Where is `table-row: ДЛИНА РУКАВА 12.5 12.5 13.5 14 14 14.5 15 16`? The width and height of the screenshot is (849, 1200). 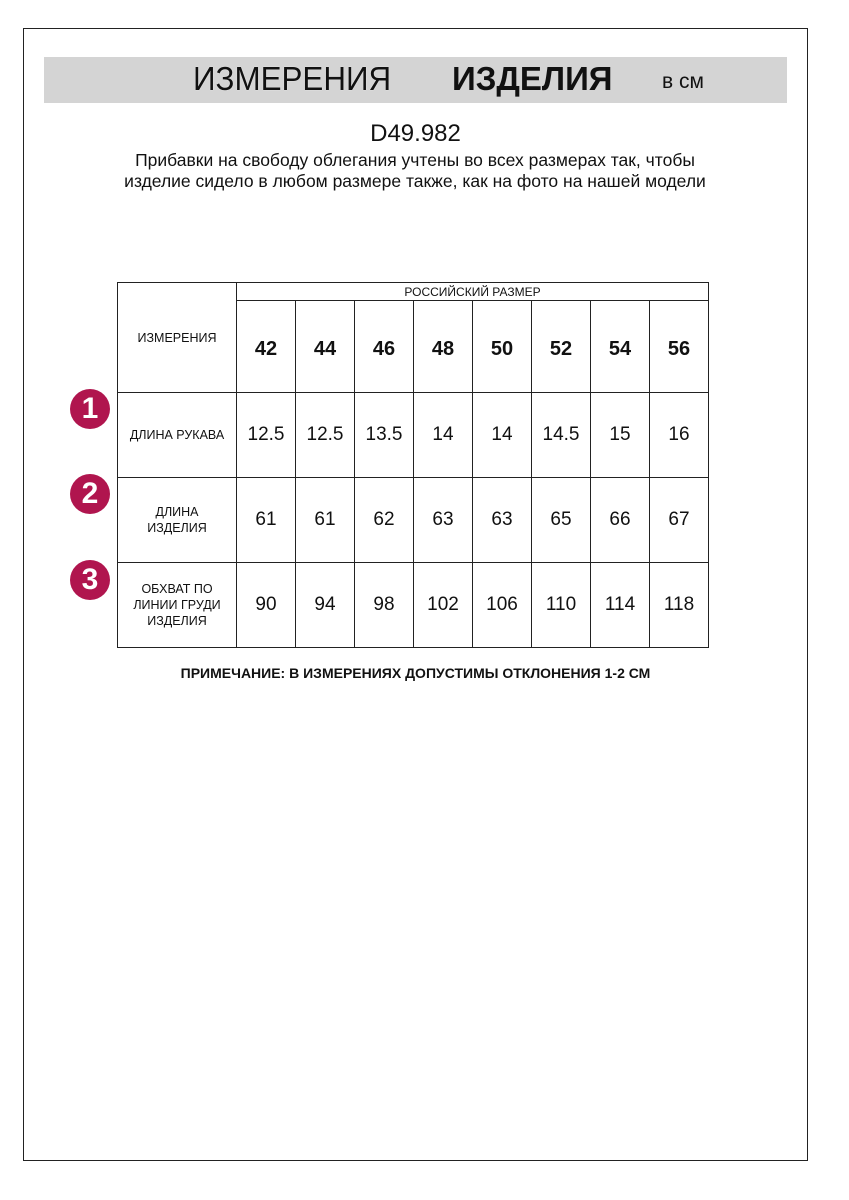
table-row: ДЛИНА РУКАВА 12.5 12.5 13.5 14 14 14.5 15 16 is located at coordinates (413, 435).